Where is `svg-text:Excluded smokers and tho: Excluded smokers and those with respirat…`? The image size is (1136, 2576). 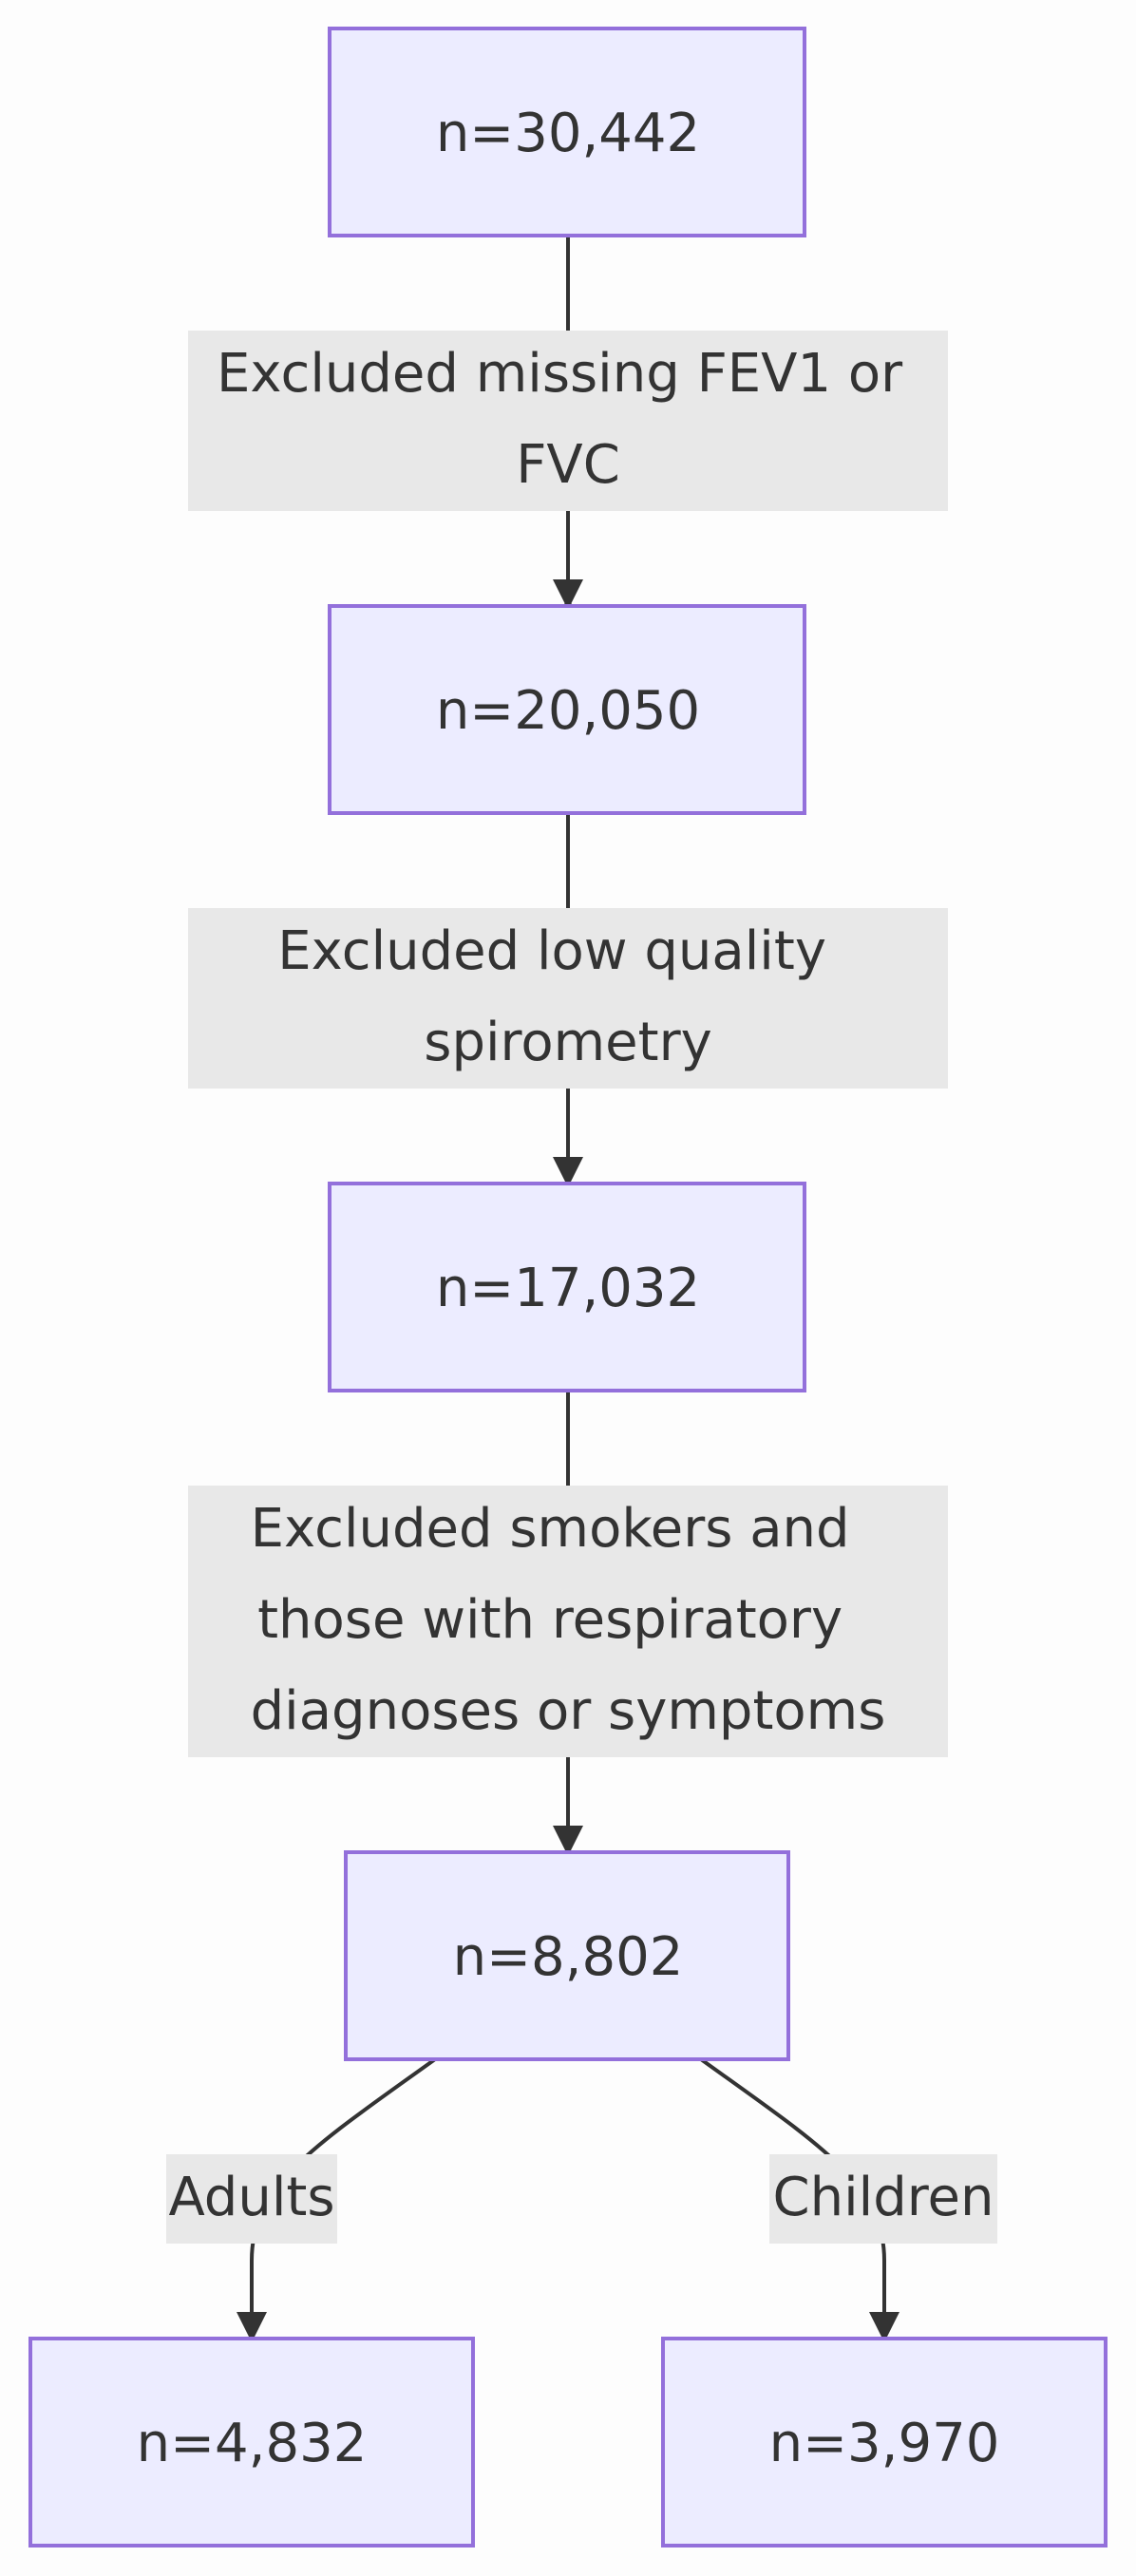
svg-text:Excluded smokers and tho: Excluded smokers and those with respirat… is located at coordinates (568, 1620).